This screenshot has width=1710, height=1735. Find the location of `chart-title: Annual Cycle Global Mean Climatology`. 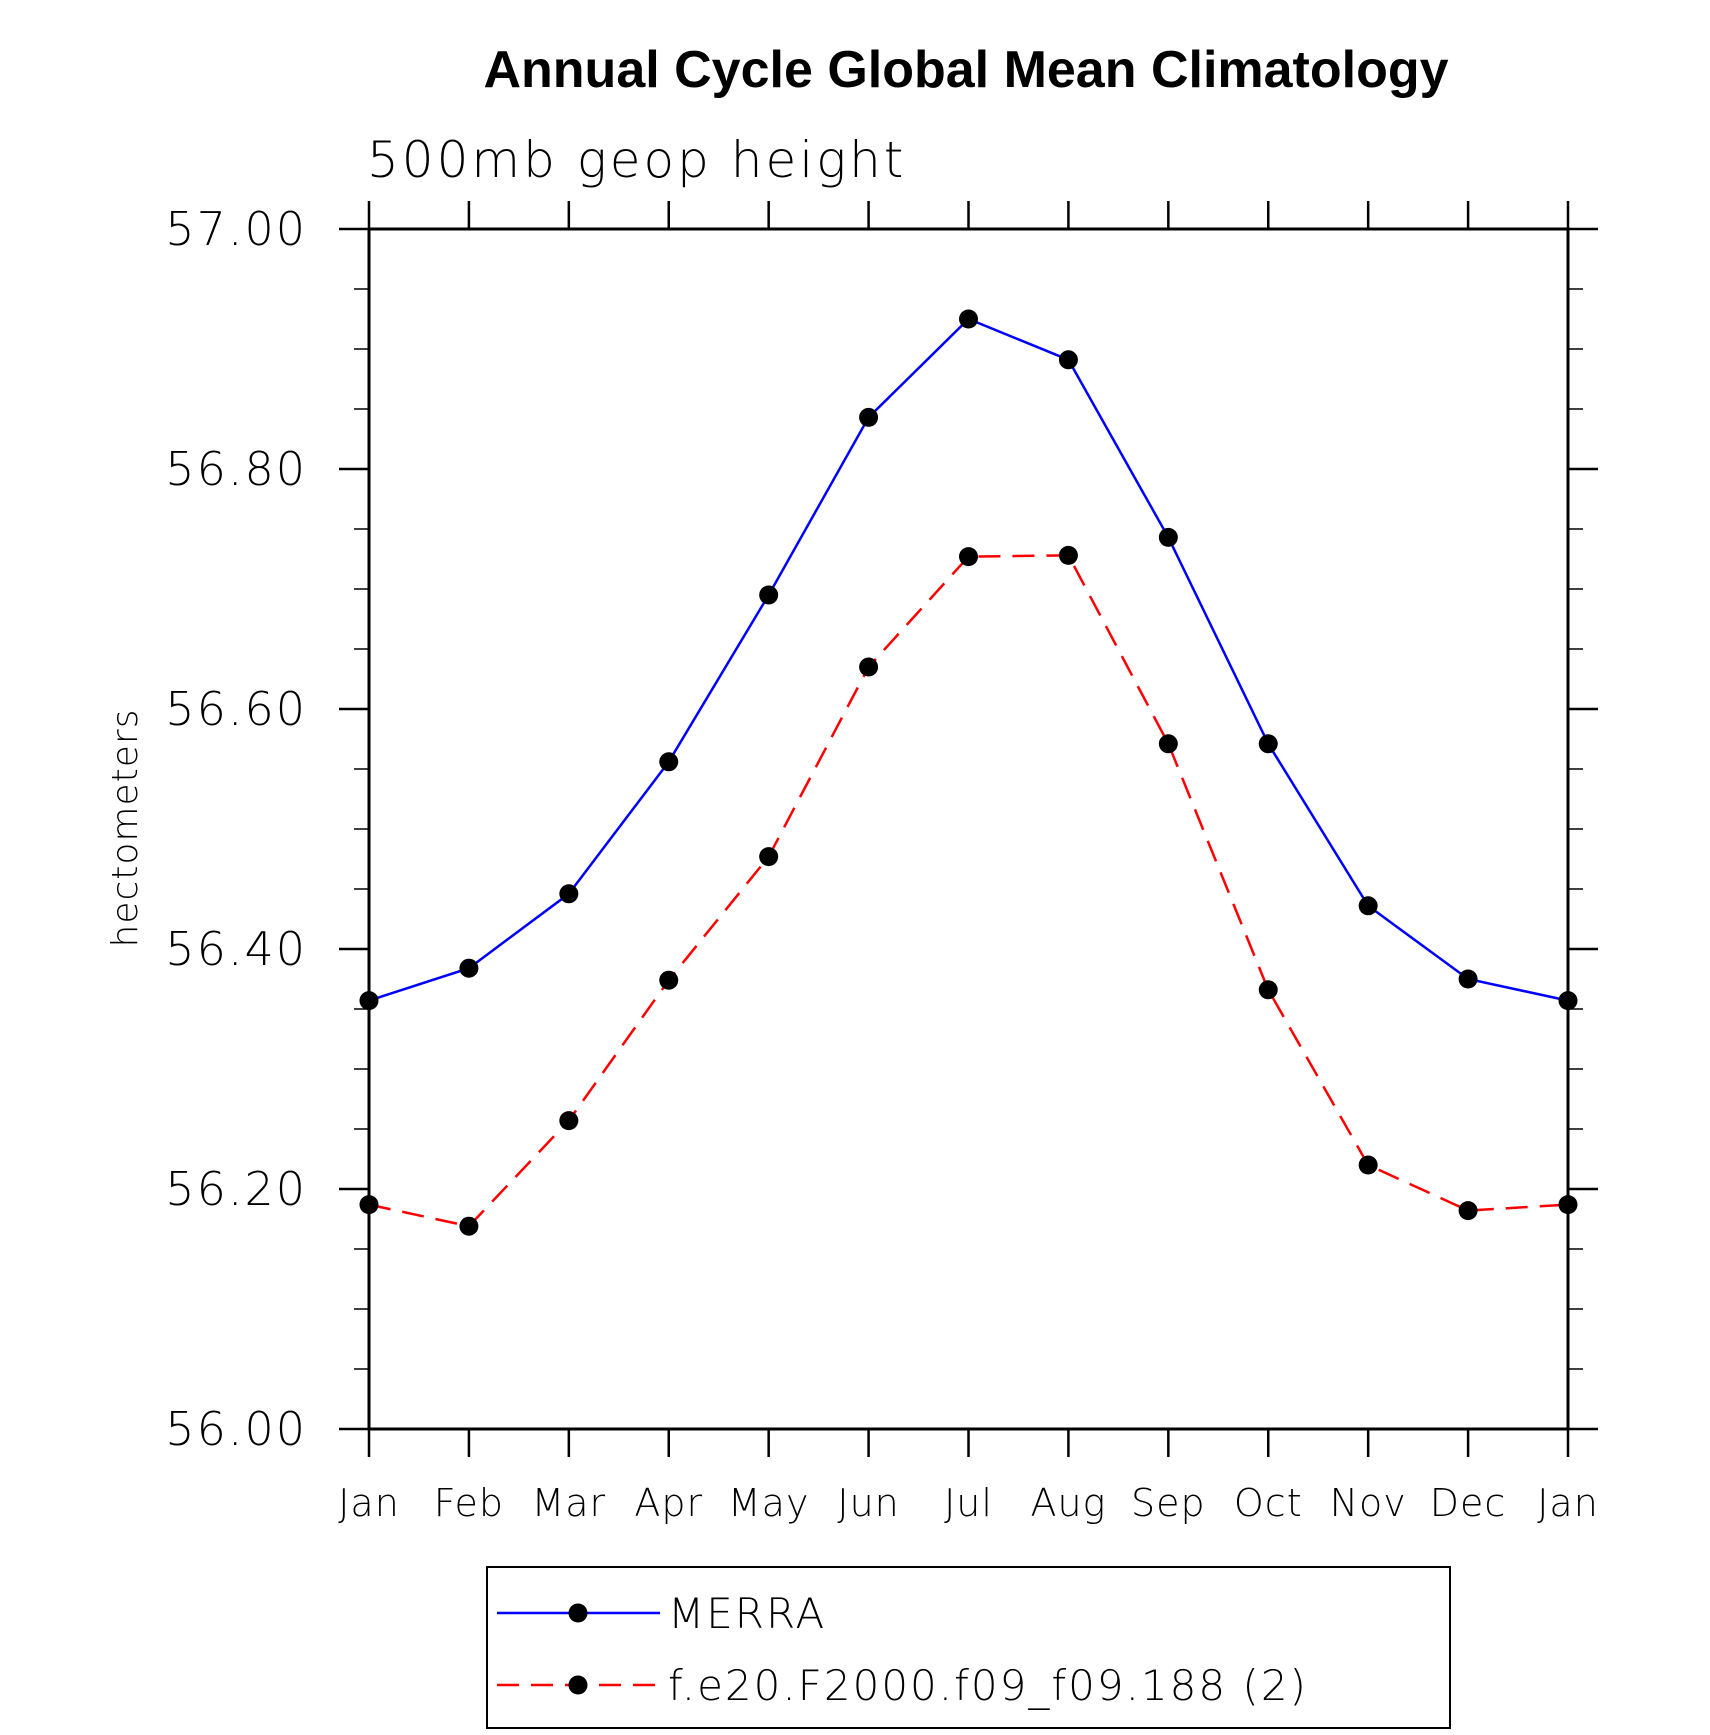

chart-title: Annual Cycle Global Mean Climatology is located at coordinates (965, 70).